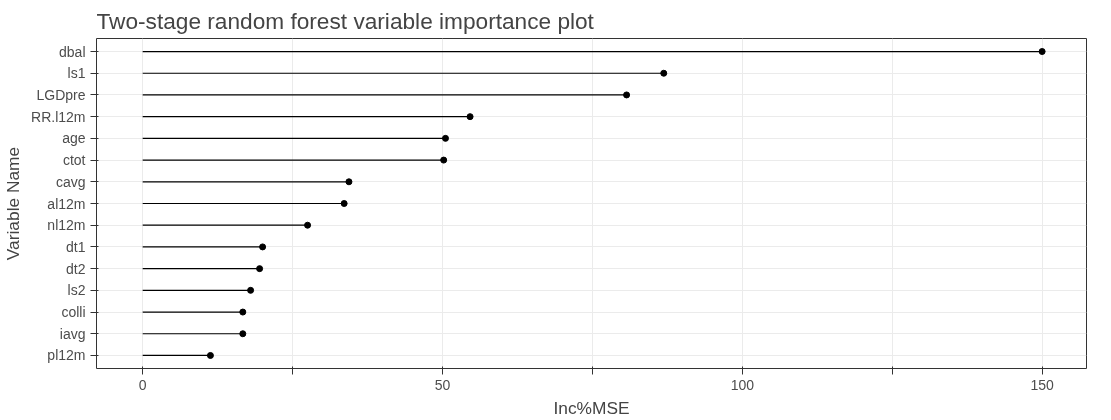 This screenshot has height=420, width=1111. What do you see at coordinates (345, 20) in the screenshot?
I see `chart-title: Two-stage random forest variable importance plot` at bounding box center [345, 20].